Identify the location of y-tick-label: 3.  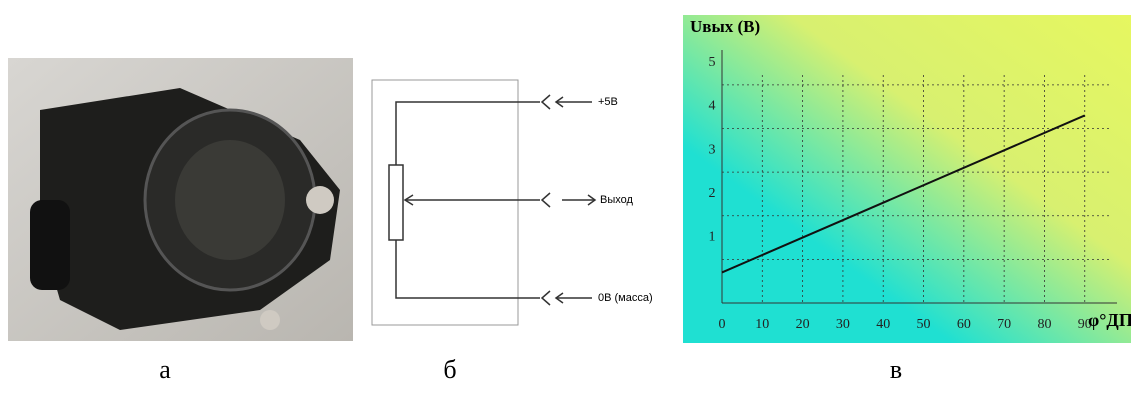
(712, 149).